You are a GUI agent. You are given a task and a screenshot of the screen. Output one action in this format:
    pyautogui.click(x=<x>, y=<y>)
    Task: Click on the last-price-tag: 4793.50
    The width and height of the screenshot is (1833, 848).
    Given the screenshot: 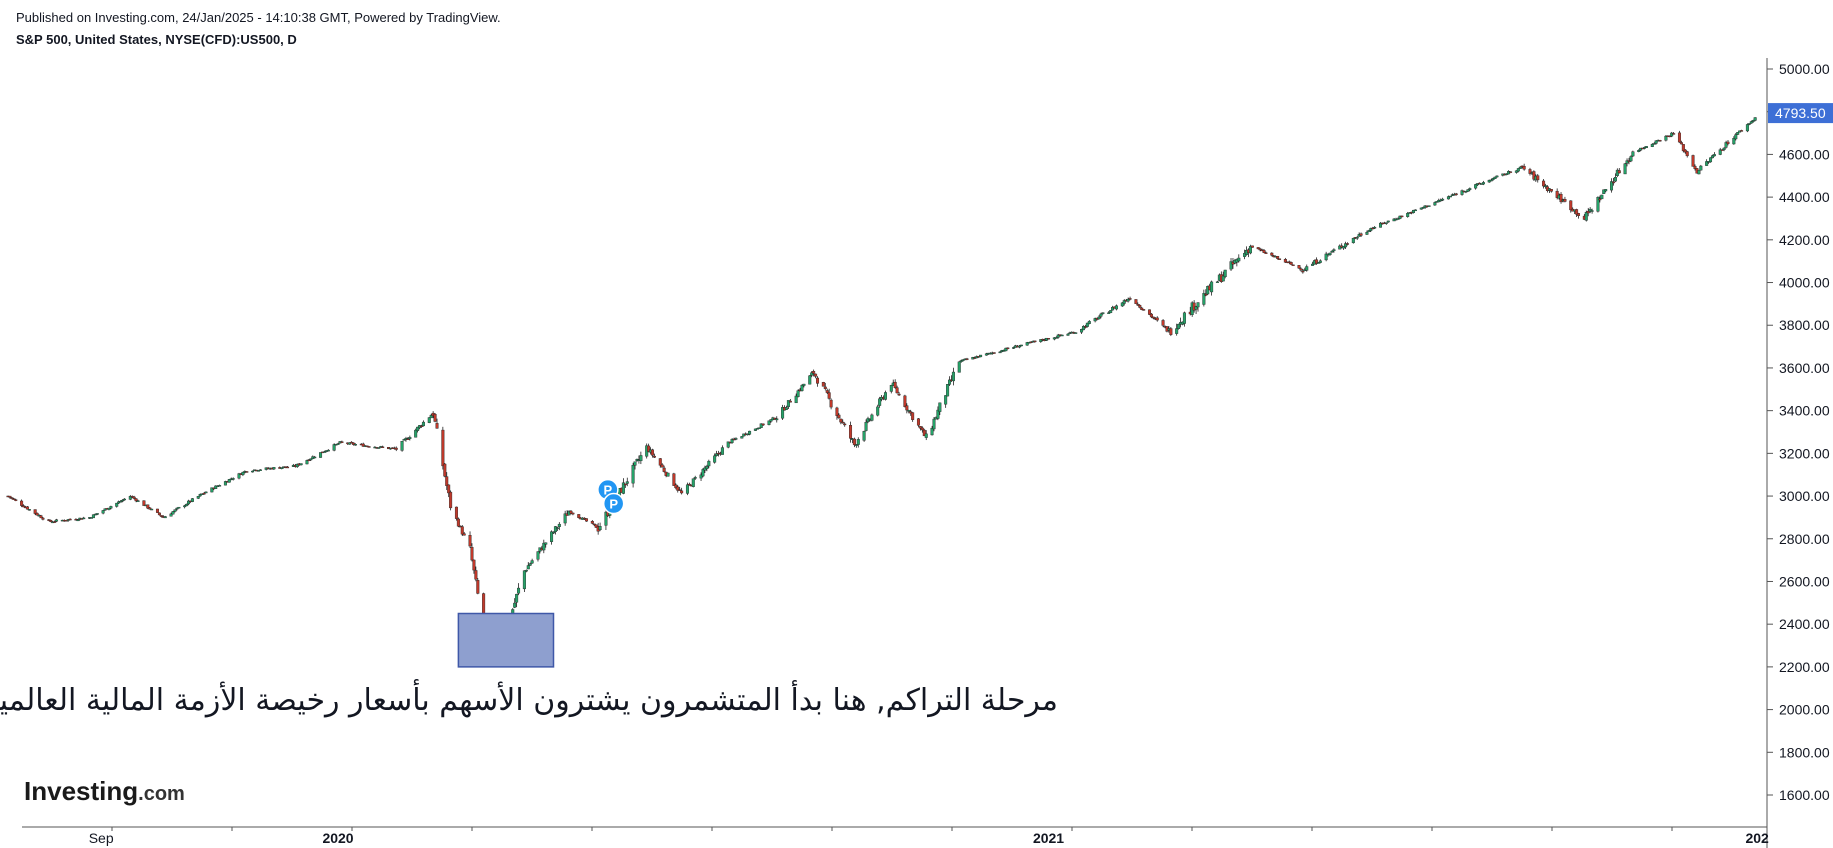 What is the action you would take?
    pyautogui.click(x=1800, y=113)
    